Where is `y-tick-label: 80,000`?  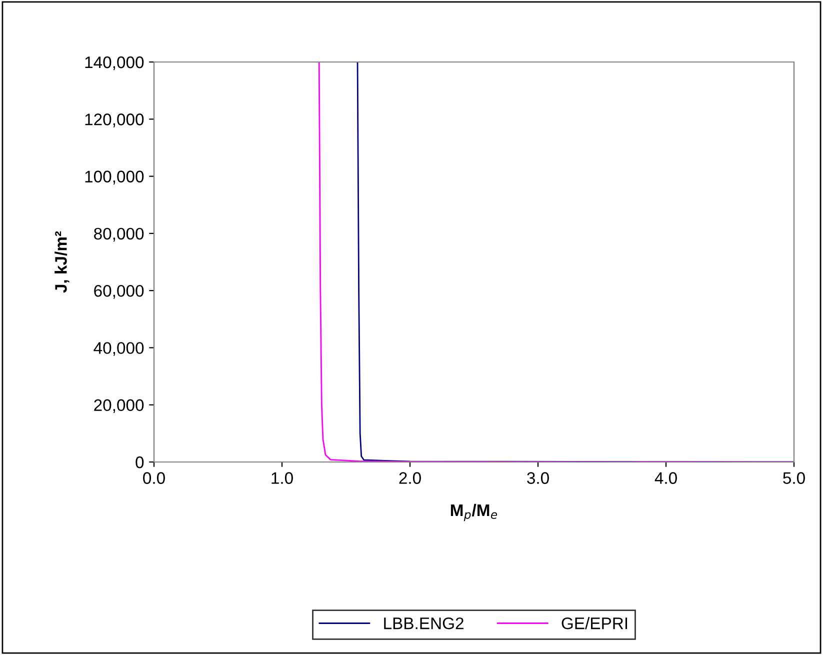 y-tick-label: 80,000 is located at coordinates (119, 235).